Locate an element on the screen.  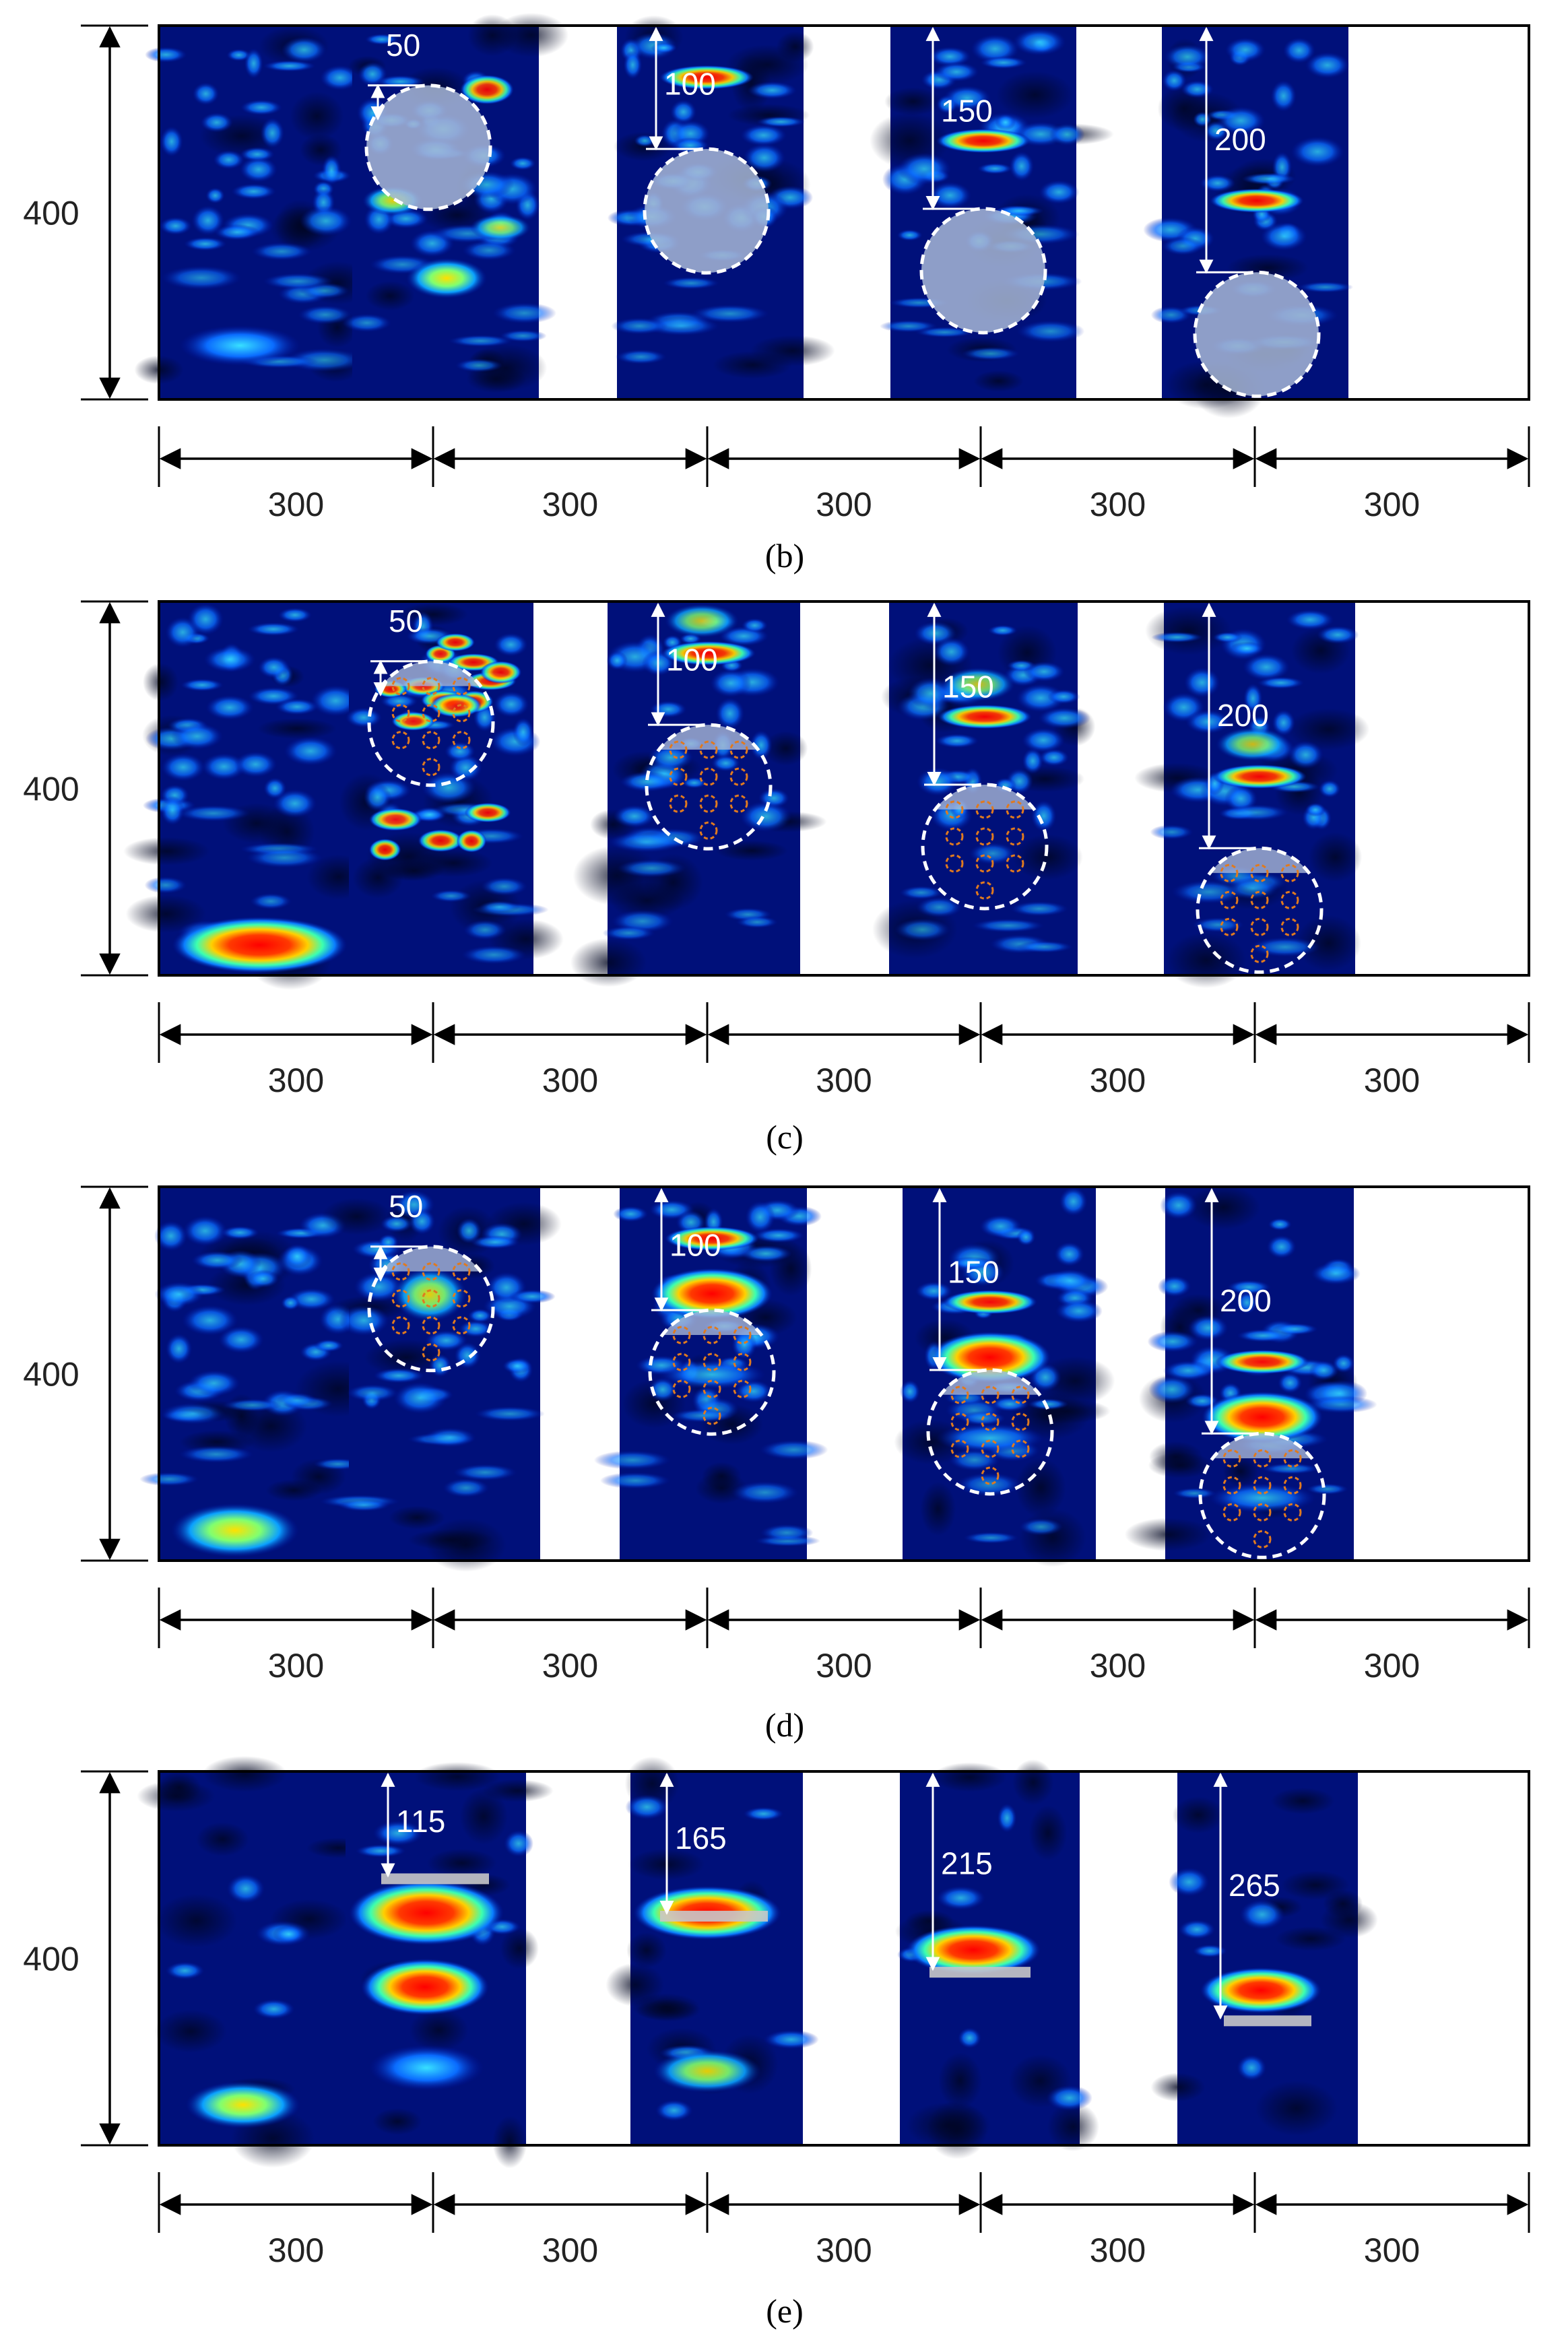
depth-label: 265 is located at coordinates (1254, 1885).